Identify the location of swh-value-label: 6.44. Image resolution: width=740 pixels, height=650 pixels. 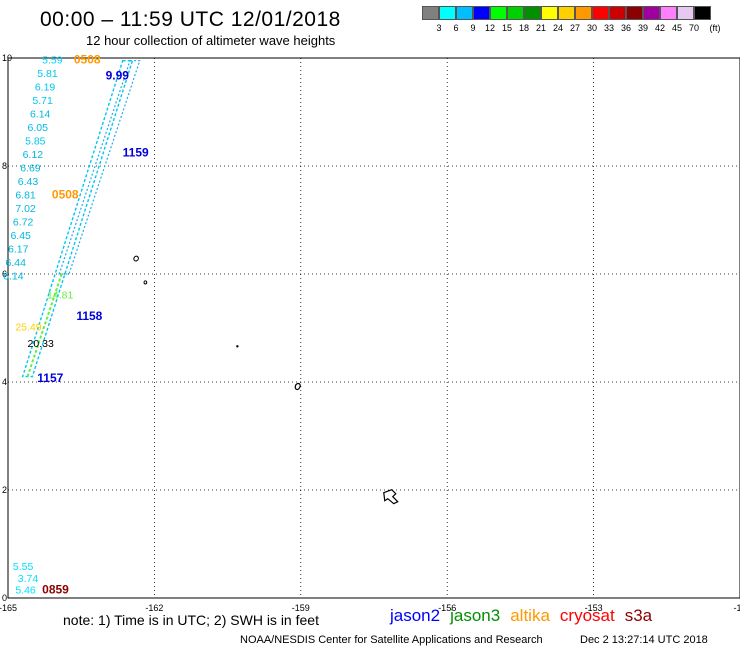
(16, 263).